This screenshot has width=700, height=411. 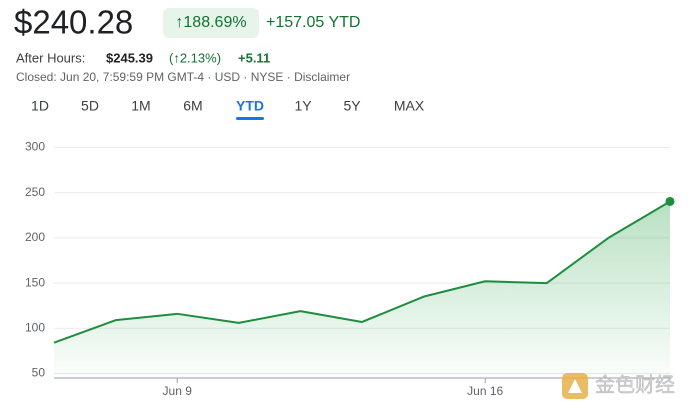 What do you see at coordinates (35, 192) in the screenshot?
I see `y-tick-label: 250` at bounding box center [35, 192].